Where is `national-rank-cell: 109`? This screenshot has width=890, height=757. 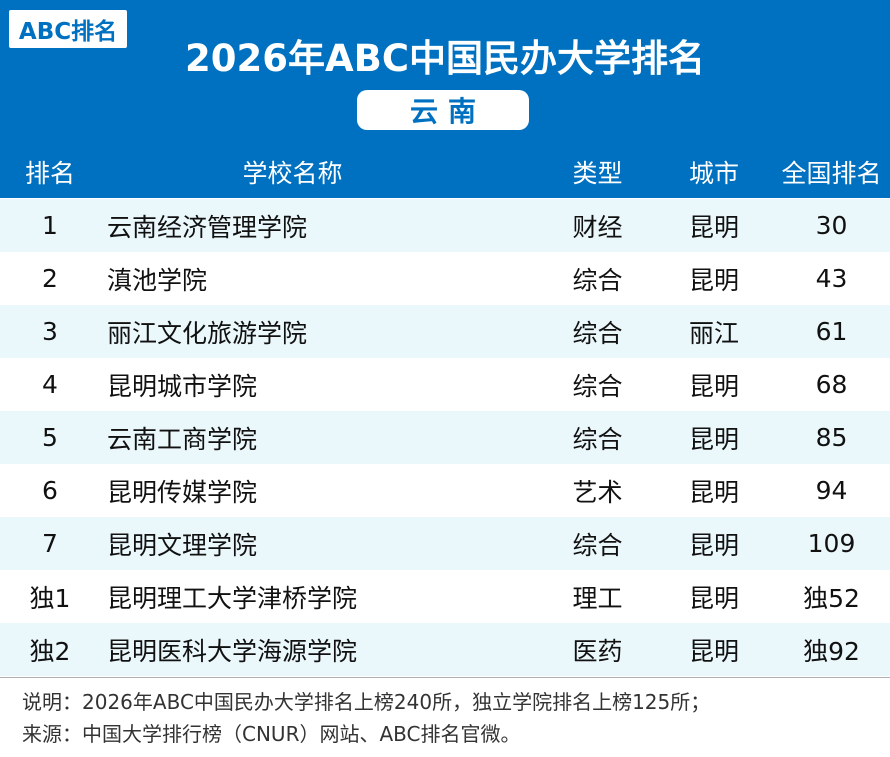
national-rank-cell: 109 is located at coordinates (831, 543).